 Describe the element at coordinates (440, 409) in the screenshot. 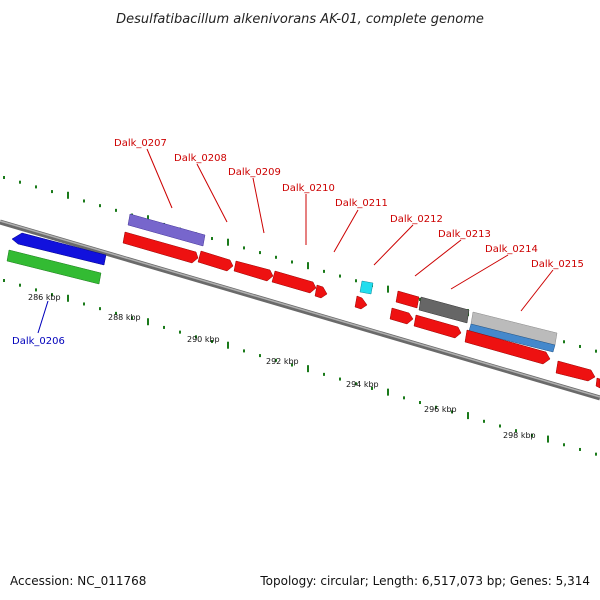

I see `tick-label-296kbp: 296 kbp` at that location.